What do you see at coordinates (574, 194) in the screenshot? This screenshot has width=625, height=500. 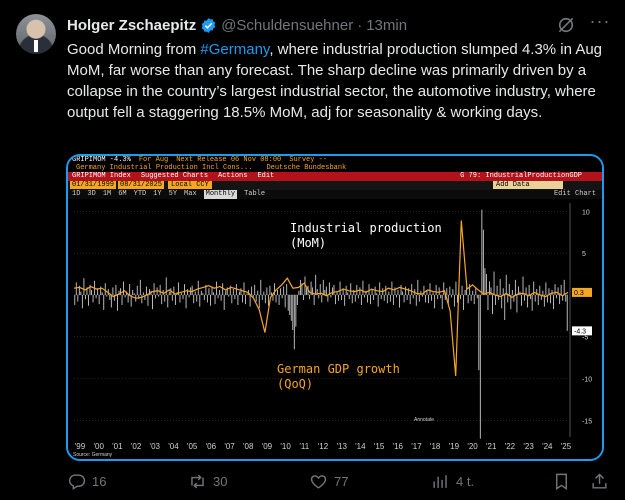 I see `edit-chart: Edit Chart` at bounding box center [574, 194].